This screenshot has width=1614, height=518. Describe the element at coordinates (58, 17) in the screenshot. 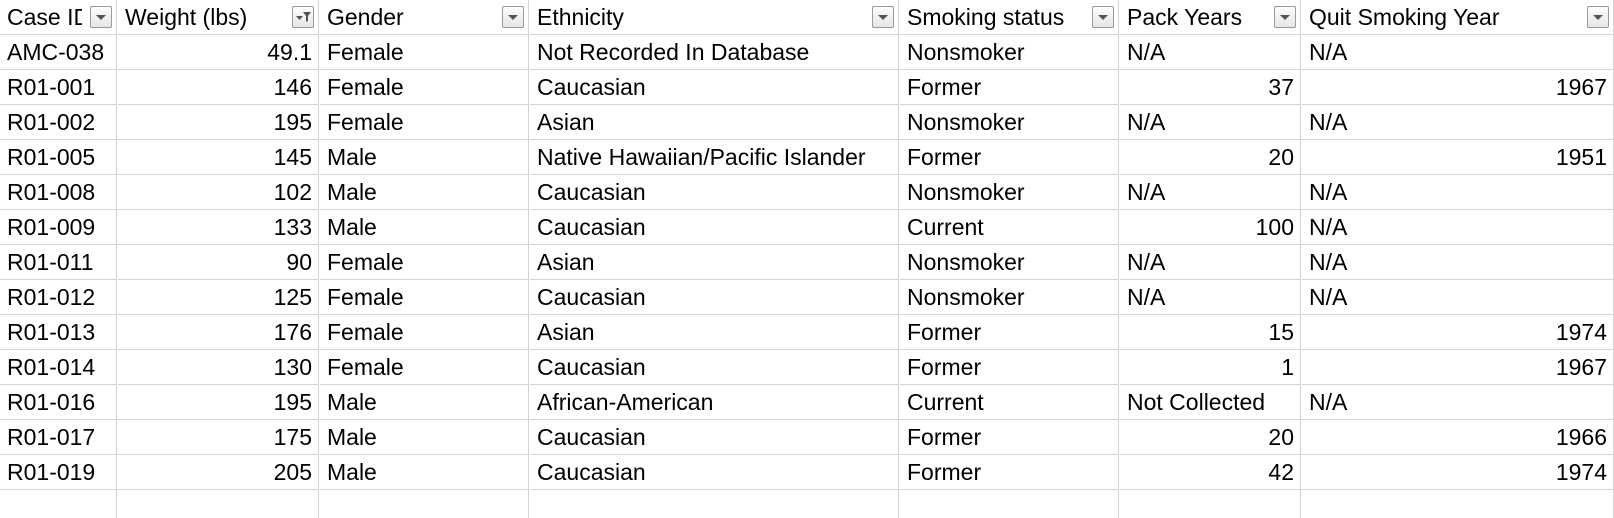

I see `column-header-case-id: Case ID` at that location.